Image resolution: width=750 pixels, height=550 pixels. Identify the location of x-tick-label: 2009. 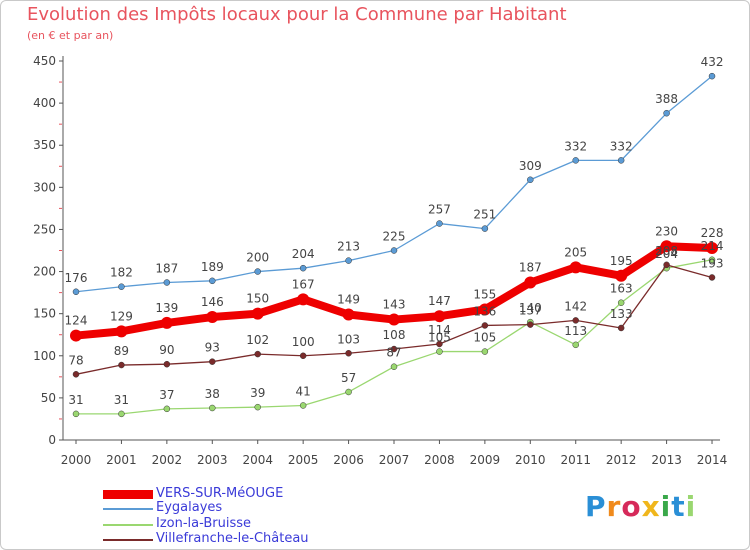
(485, 460).